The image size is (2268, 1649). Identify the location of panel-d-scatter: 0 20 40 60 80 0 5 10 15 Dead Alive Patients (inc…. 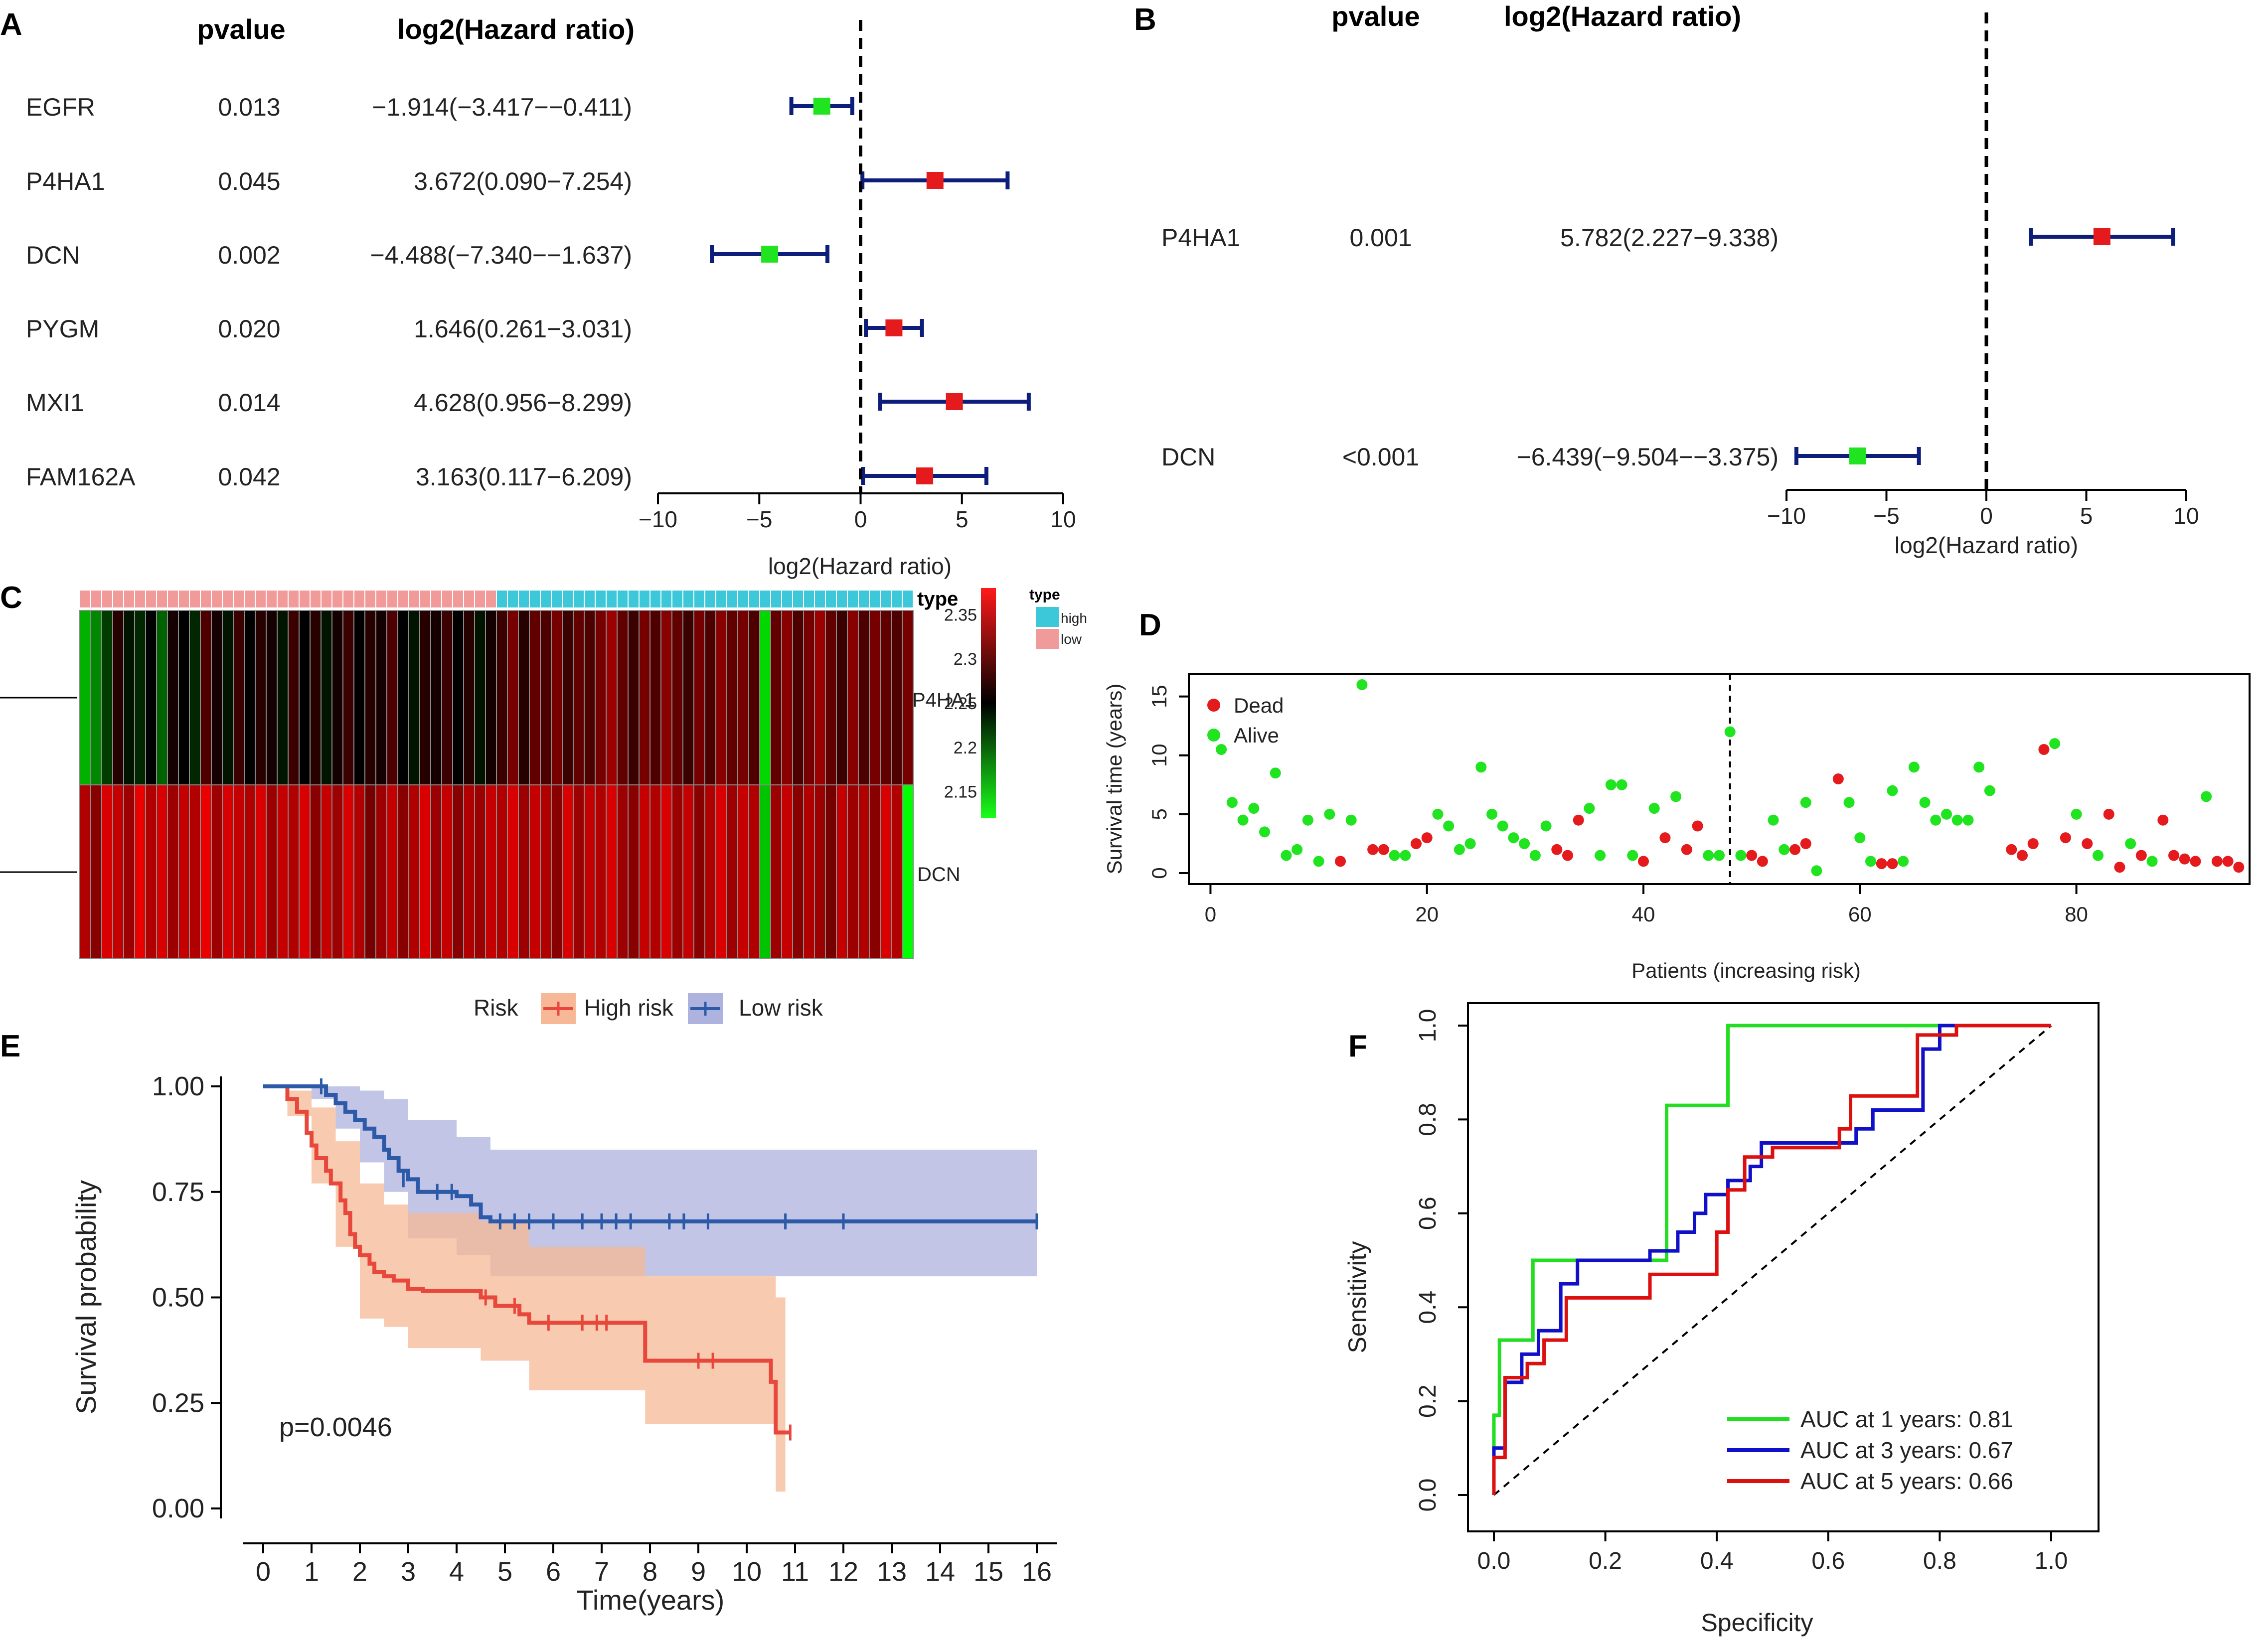
(1677, 827).